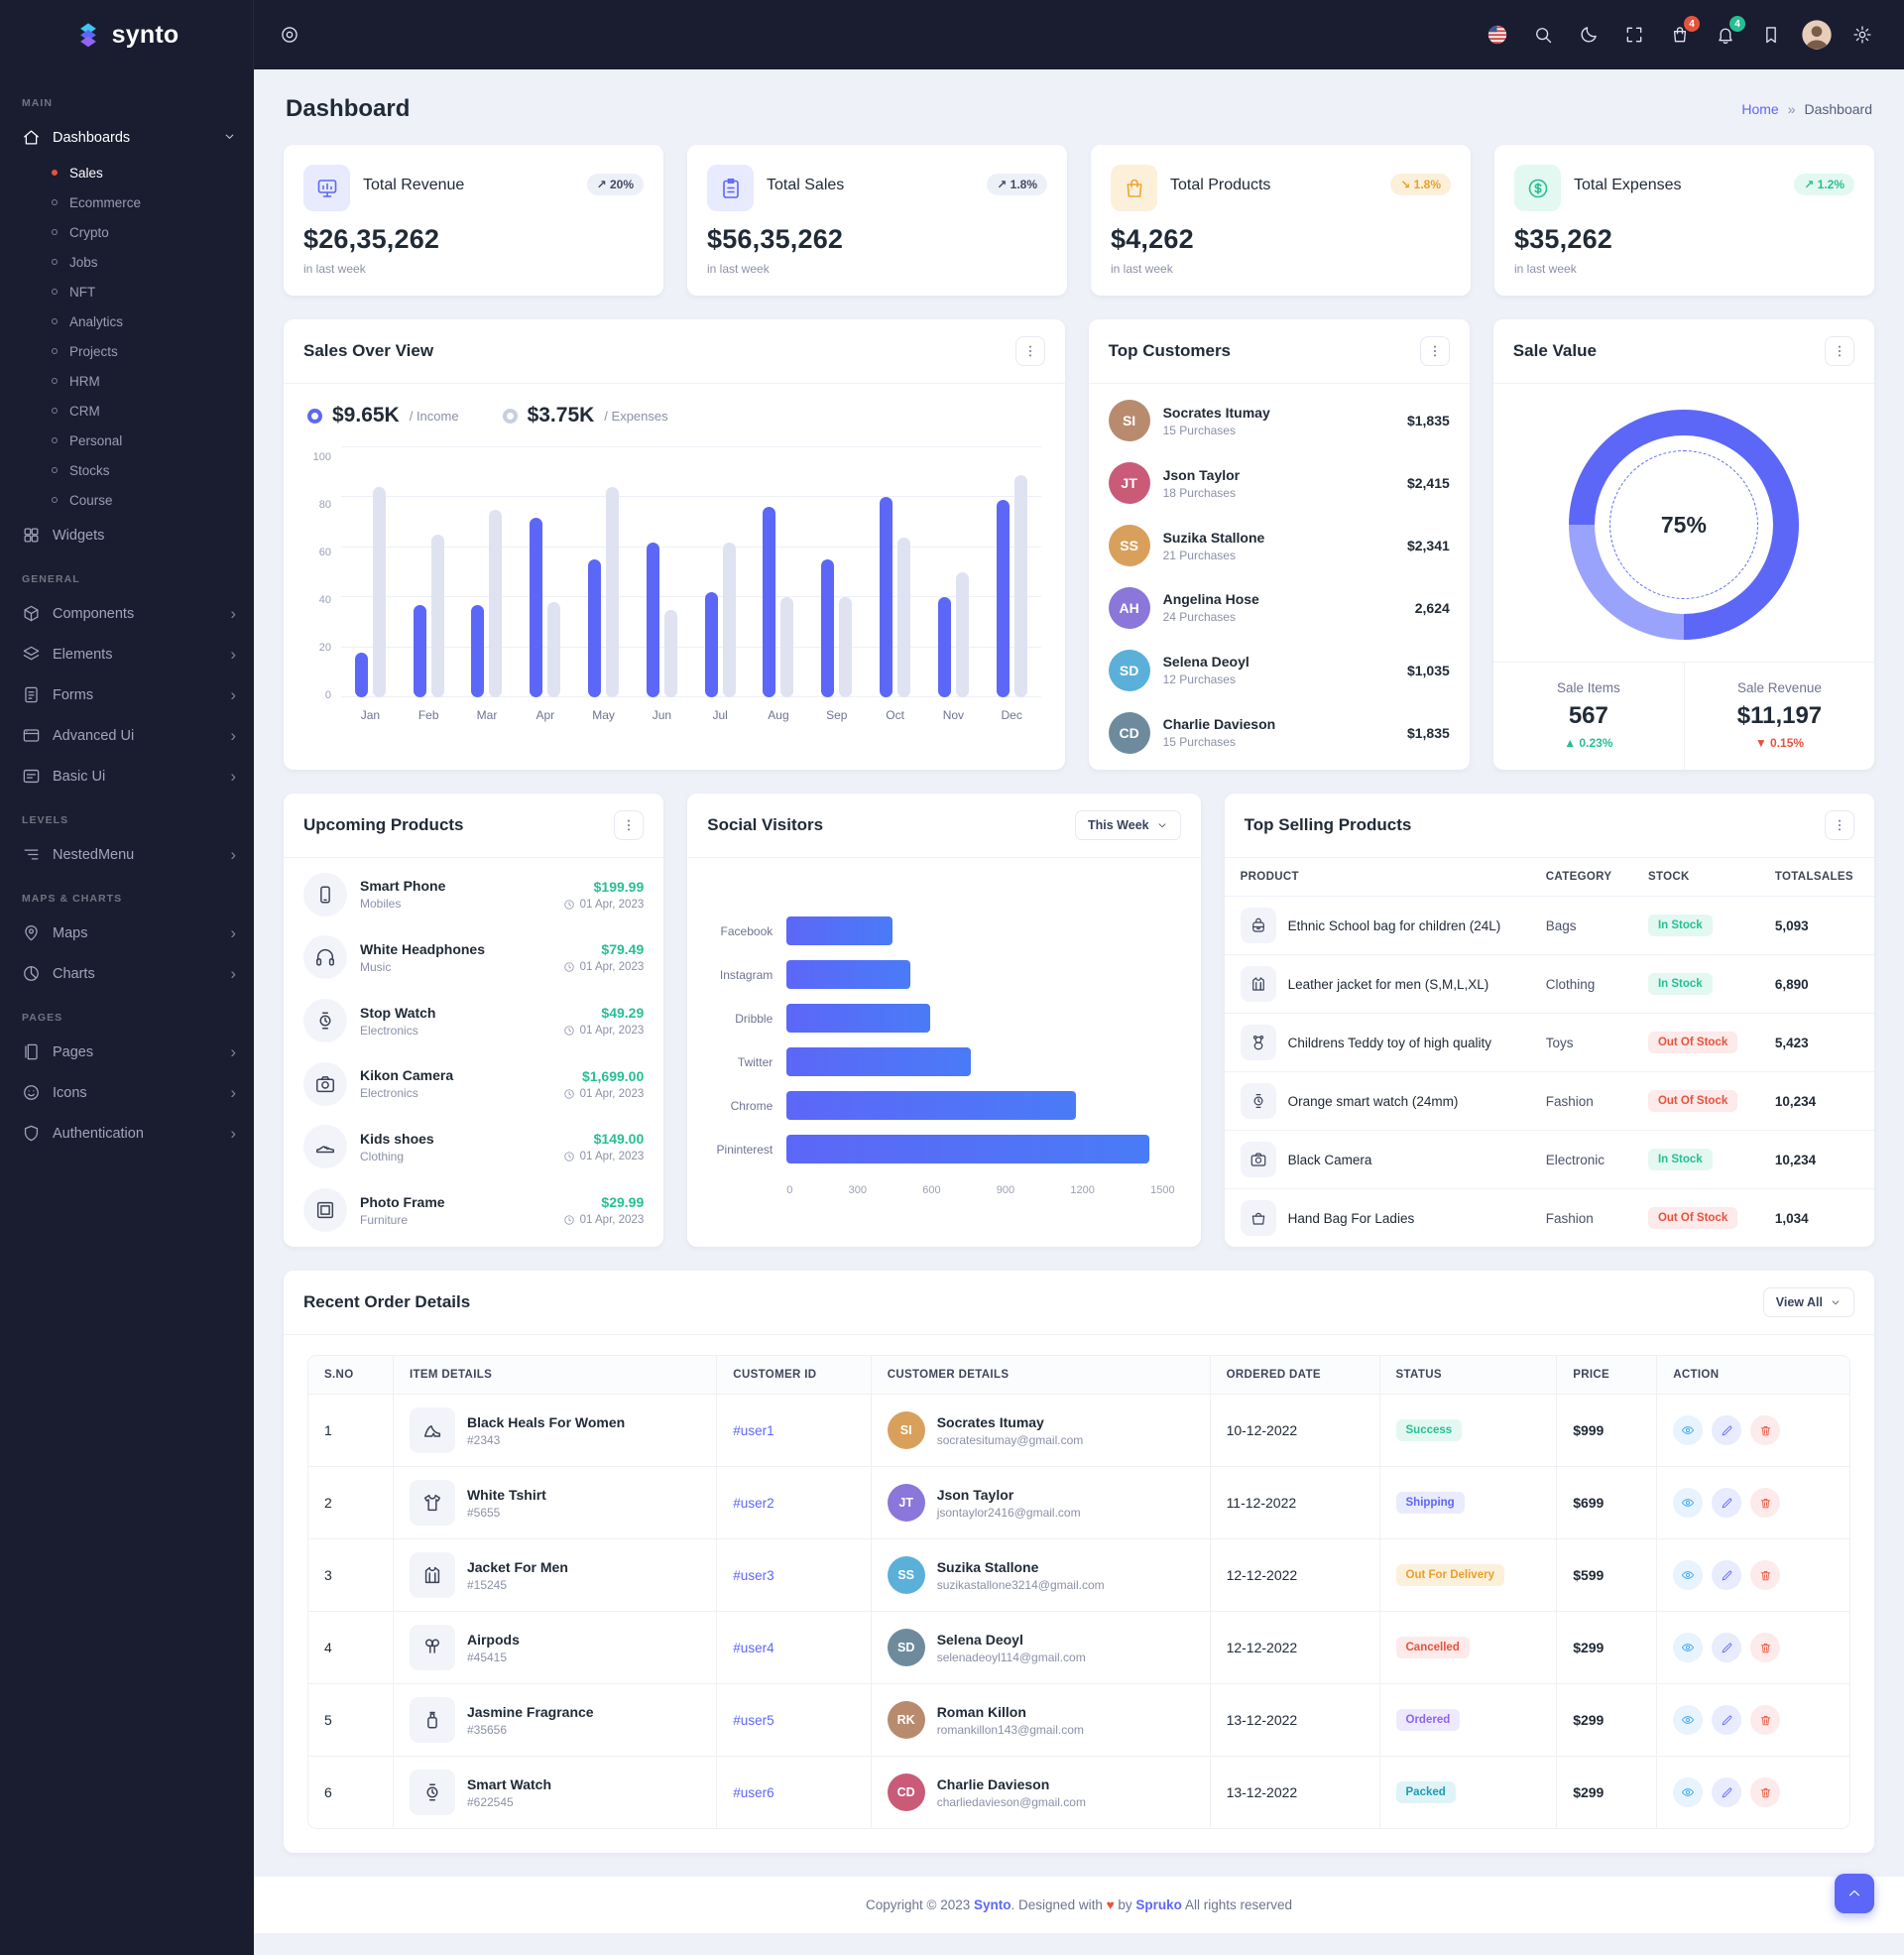 This screenshot has width=1904, height=1955. Describe the element at coordinates (127, 500) in the screenshot. I see `sidebar-item-course: Course` at that location.